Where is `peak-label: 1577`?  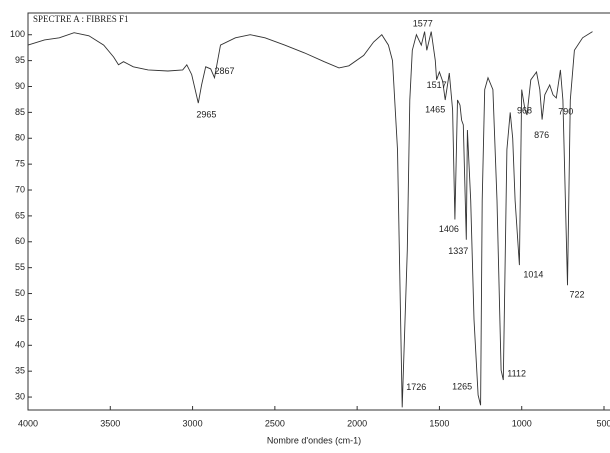 peak-label: 1577 is located at coordinates (423, 24).